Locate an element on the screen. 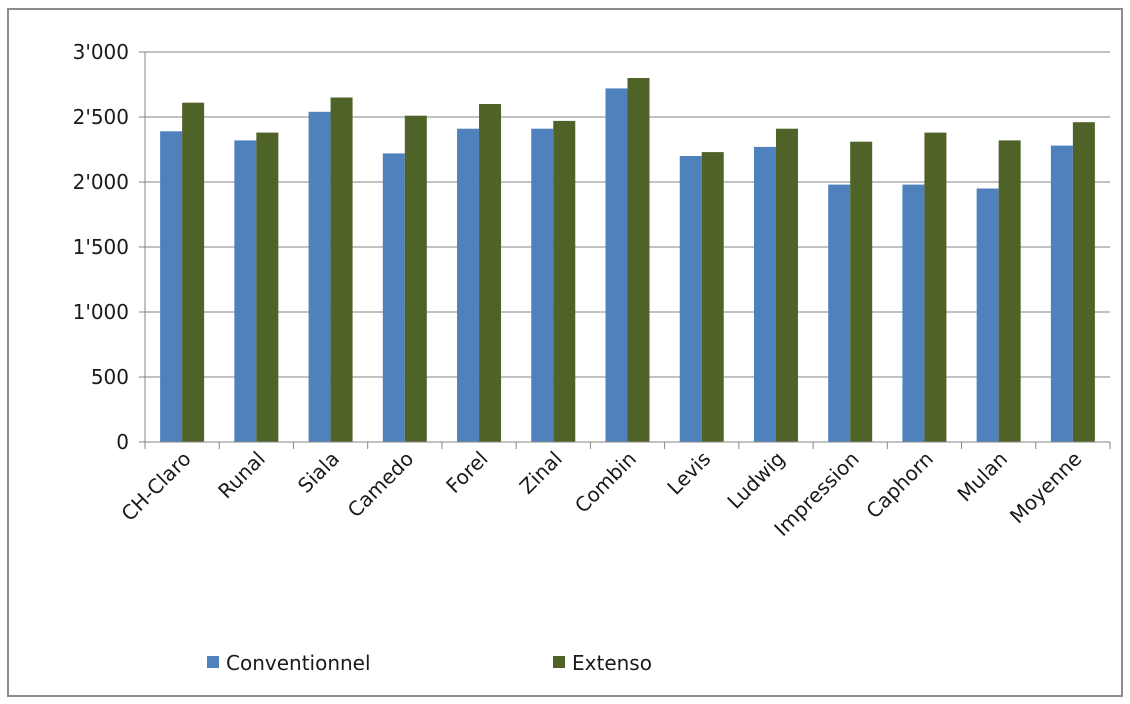  bar-extenso-moyenne is located at coordinates (1083, 282).